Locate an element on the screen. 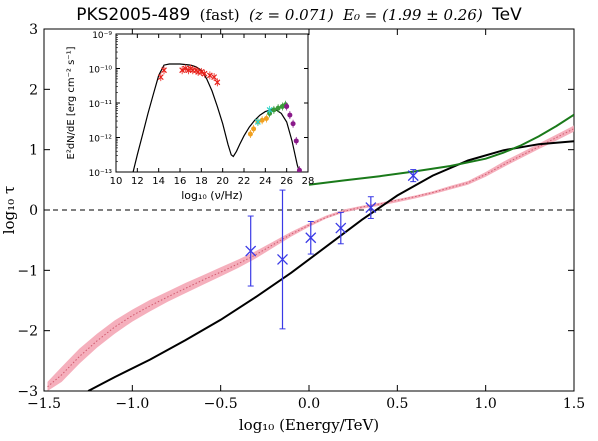 The width and height of the screenshot is (598, 441). inset-x-tick-label: 20 is located at coordinates (222, 181).